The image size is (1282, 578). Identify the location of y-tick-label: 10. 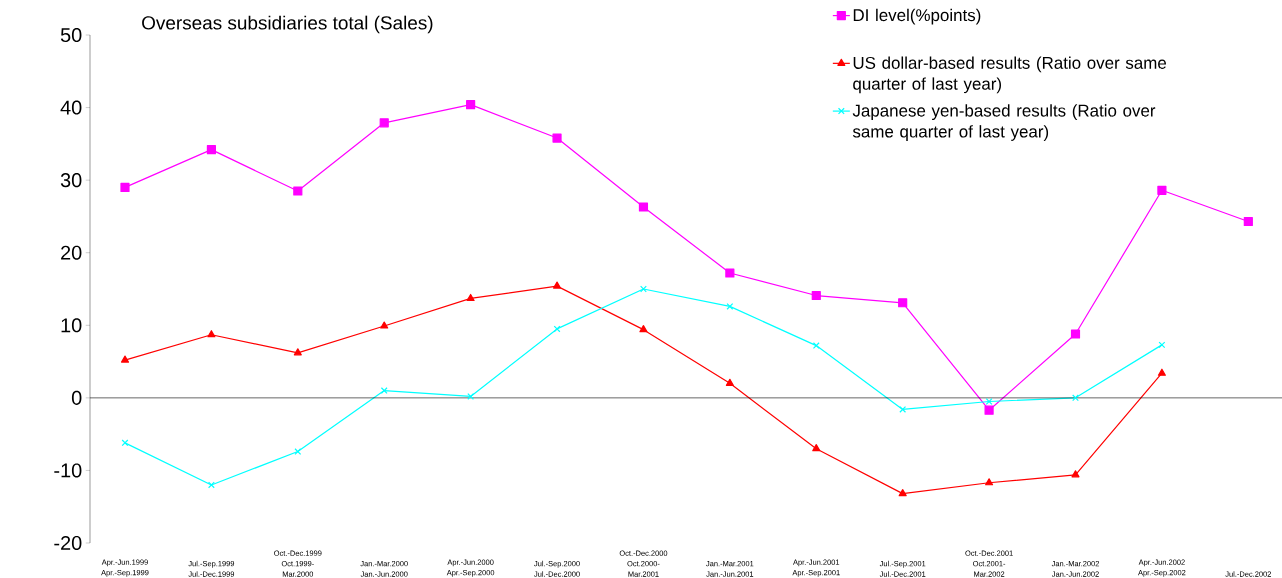
(71, 325).